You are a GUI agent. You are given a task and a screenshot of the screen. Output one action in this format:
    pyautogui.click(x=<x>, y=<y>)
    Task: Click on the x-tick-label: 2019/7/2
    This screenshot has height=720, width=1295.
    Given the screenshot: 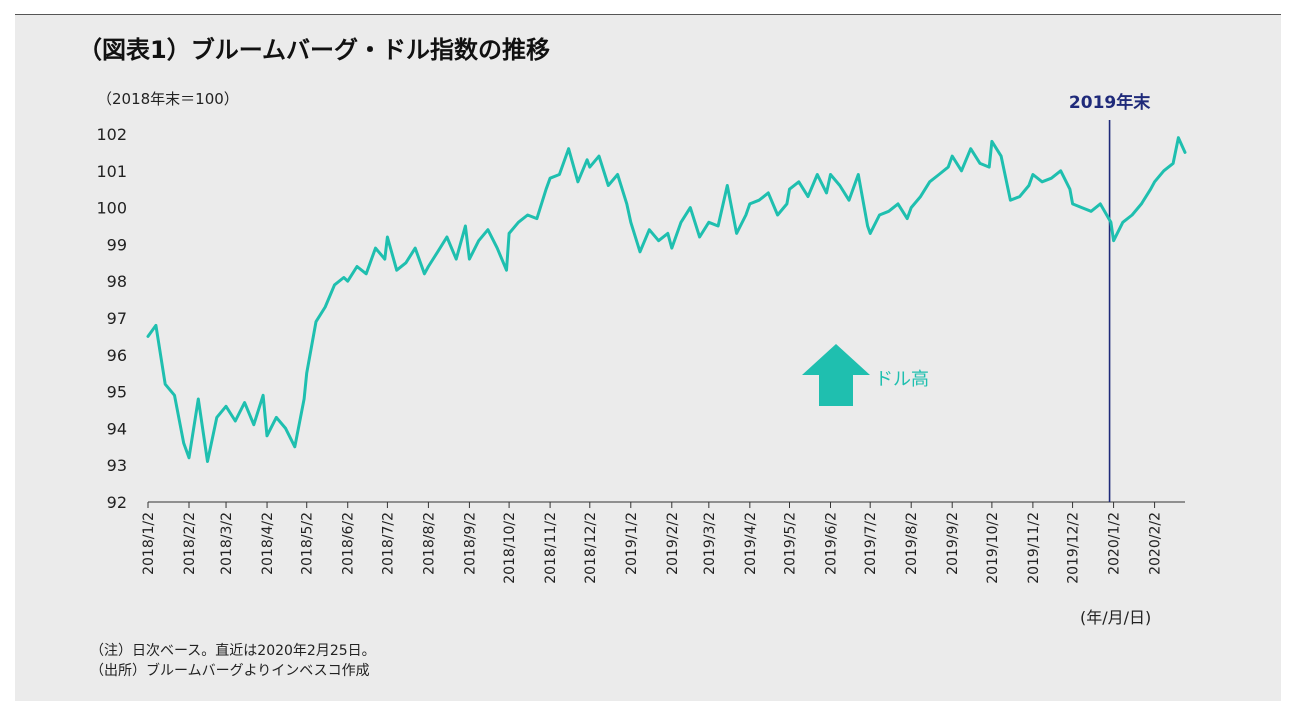 What is the action you would take?
    pyautogui.click(x=871, y=543)
    